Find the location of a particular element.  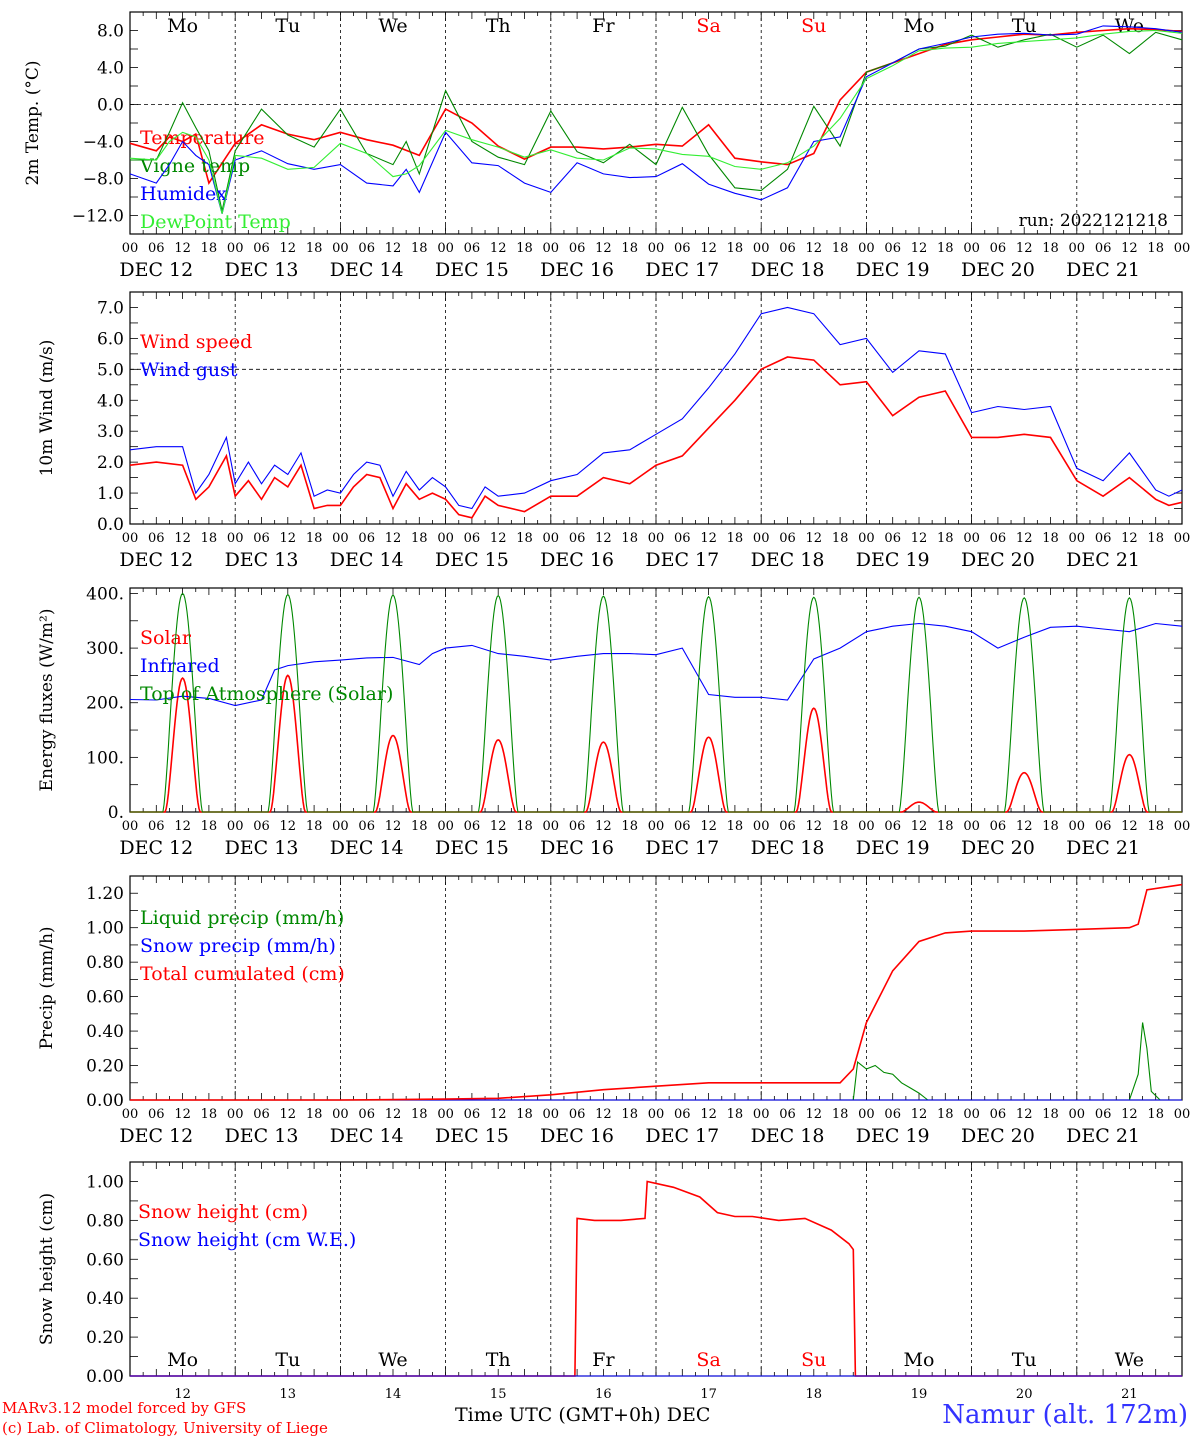

panel1-ytick-label: −4.0 is located at coordinates (103, 143).